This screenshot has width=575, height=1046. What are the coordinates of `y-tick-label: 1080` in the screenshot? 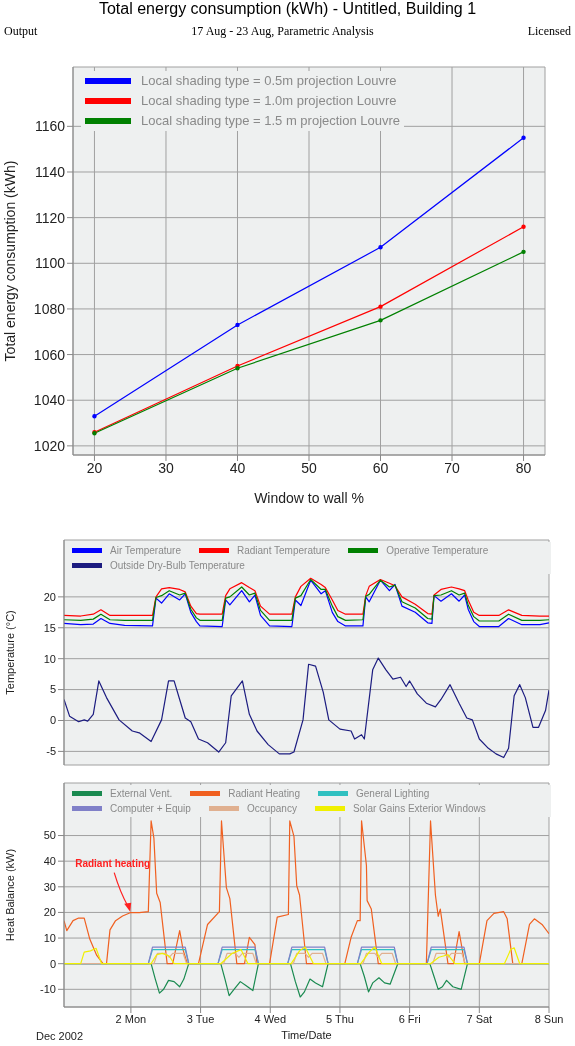 It's located at (49, 308).